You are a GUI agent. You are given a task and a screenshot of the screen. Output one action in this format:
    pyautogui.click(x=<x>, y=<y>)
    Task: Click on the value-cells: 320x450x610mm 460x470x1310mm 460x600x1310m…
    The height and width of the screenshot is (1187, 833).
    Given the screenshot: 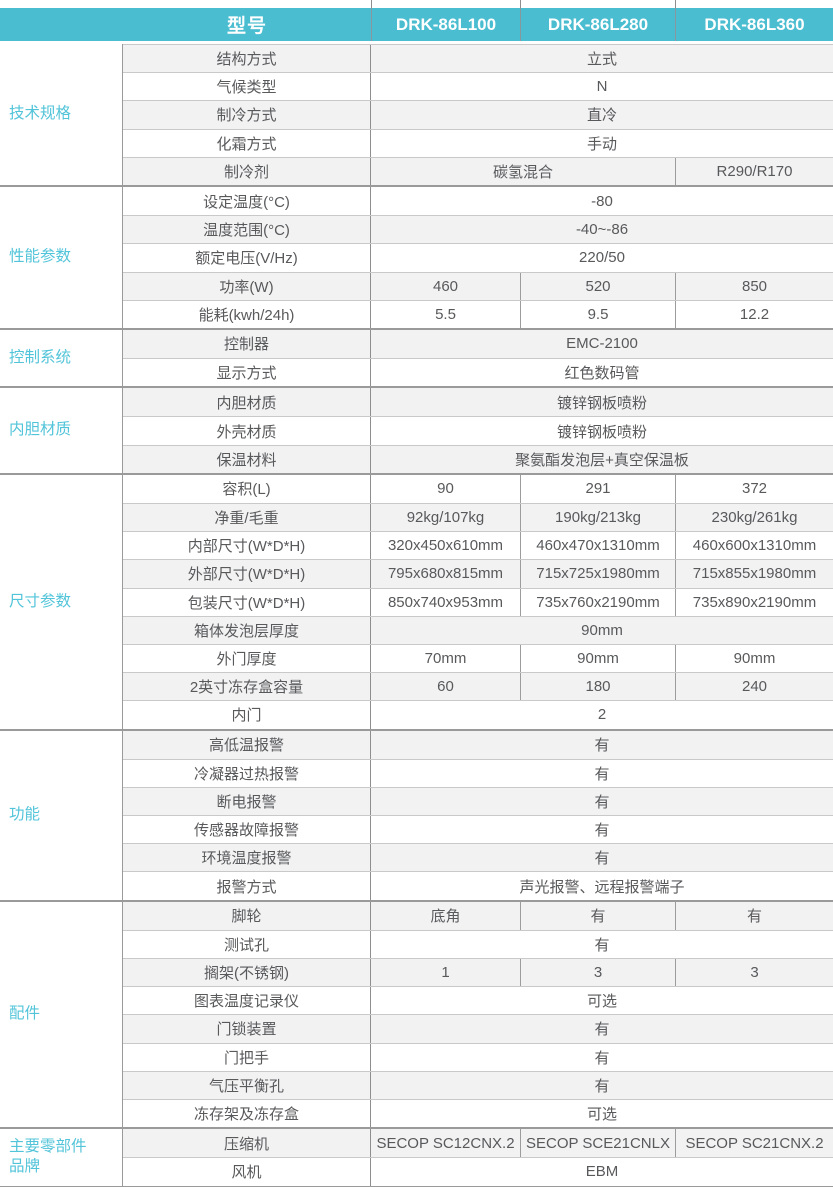 What is the action you would take?
    pyautogui.click(x=602, y=546)
    